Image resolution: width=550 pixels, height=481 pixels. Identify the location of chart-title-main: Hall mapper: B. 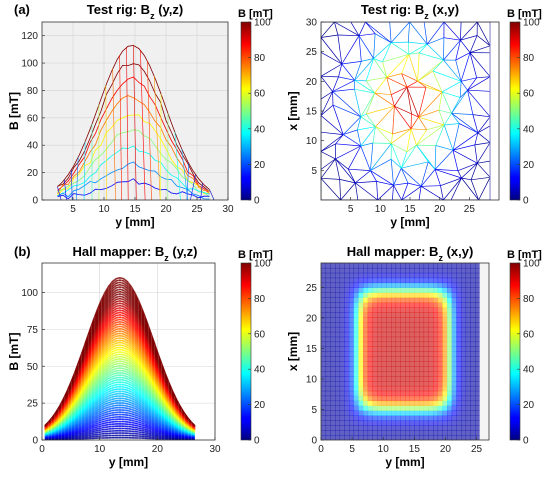
(393, 251).